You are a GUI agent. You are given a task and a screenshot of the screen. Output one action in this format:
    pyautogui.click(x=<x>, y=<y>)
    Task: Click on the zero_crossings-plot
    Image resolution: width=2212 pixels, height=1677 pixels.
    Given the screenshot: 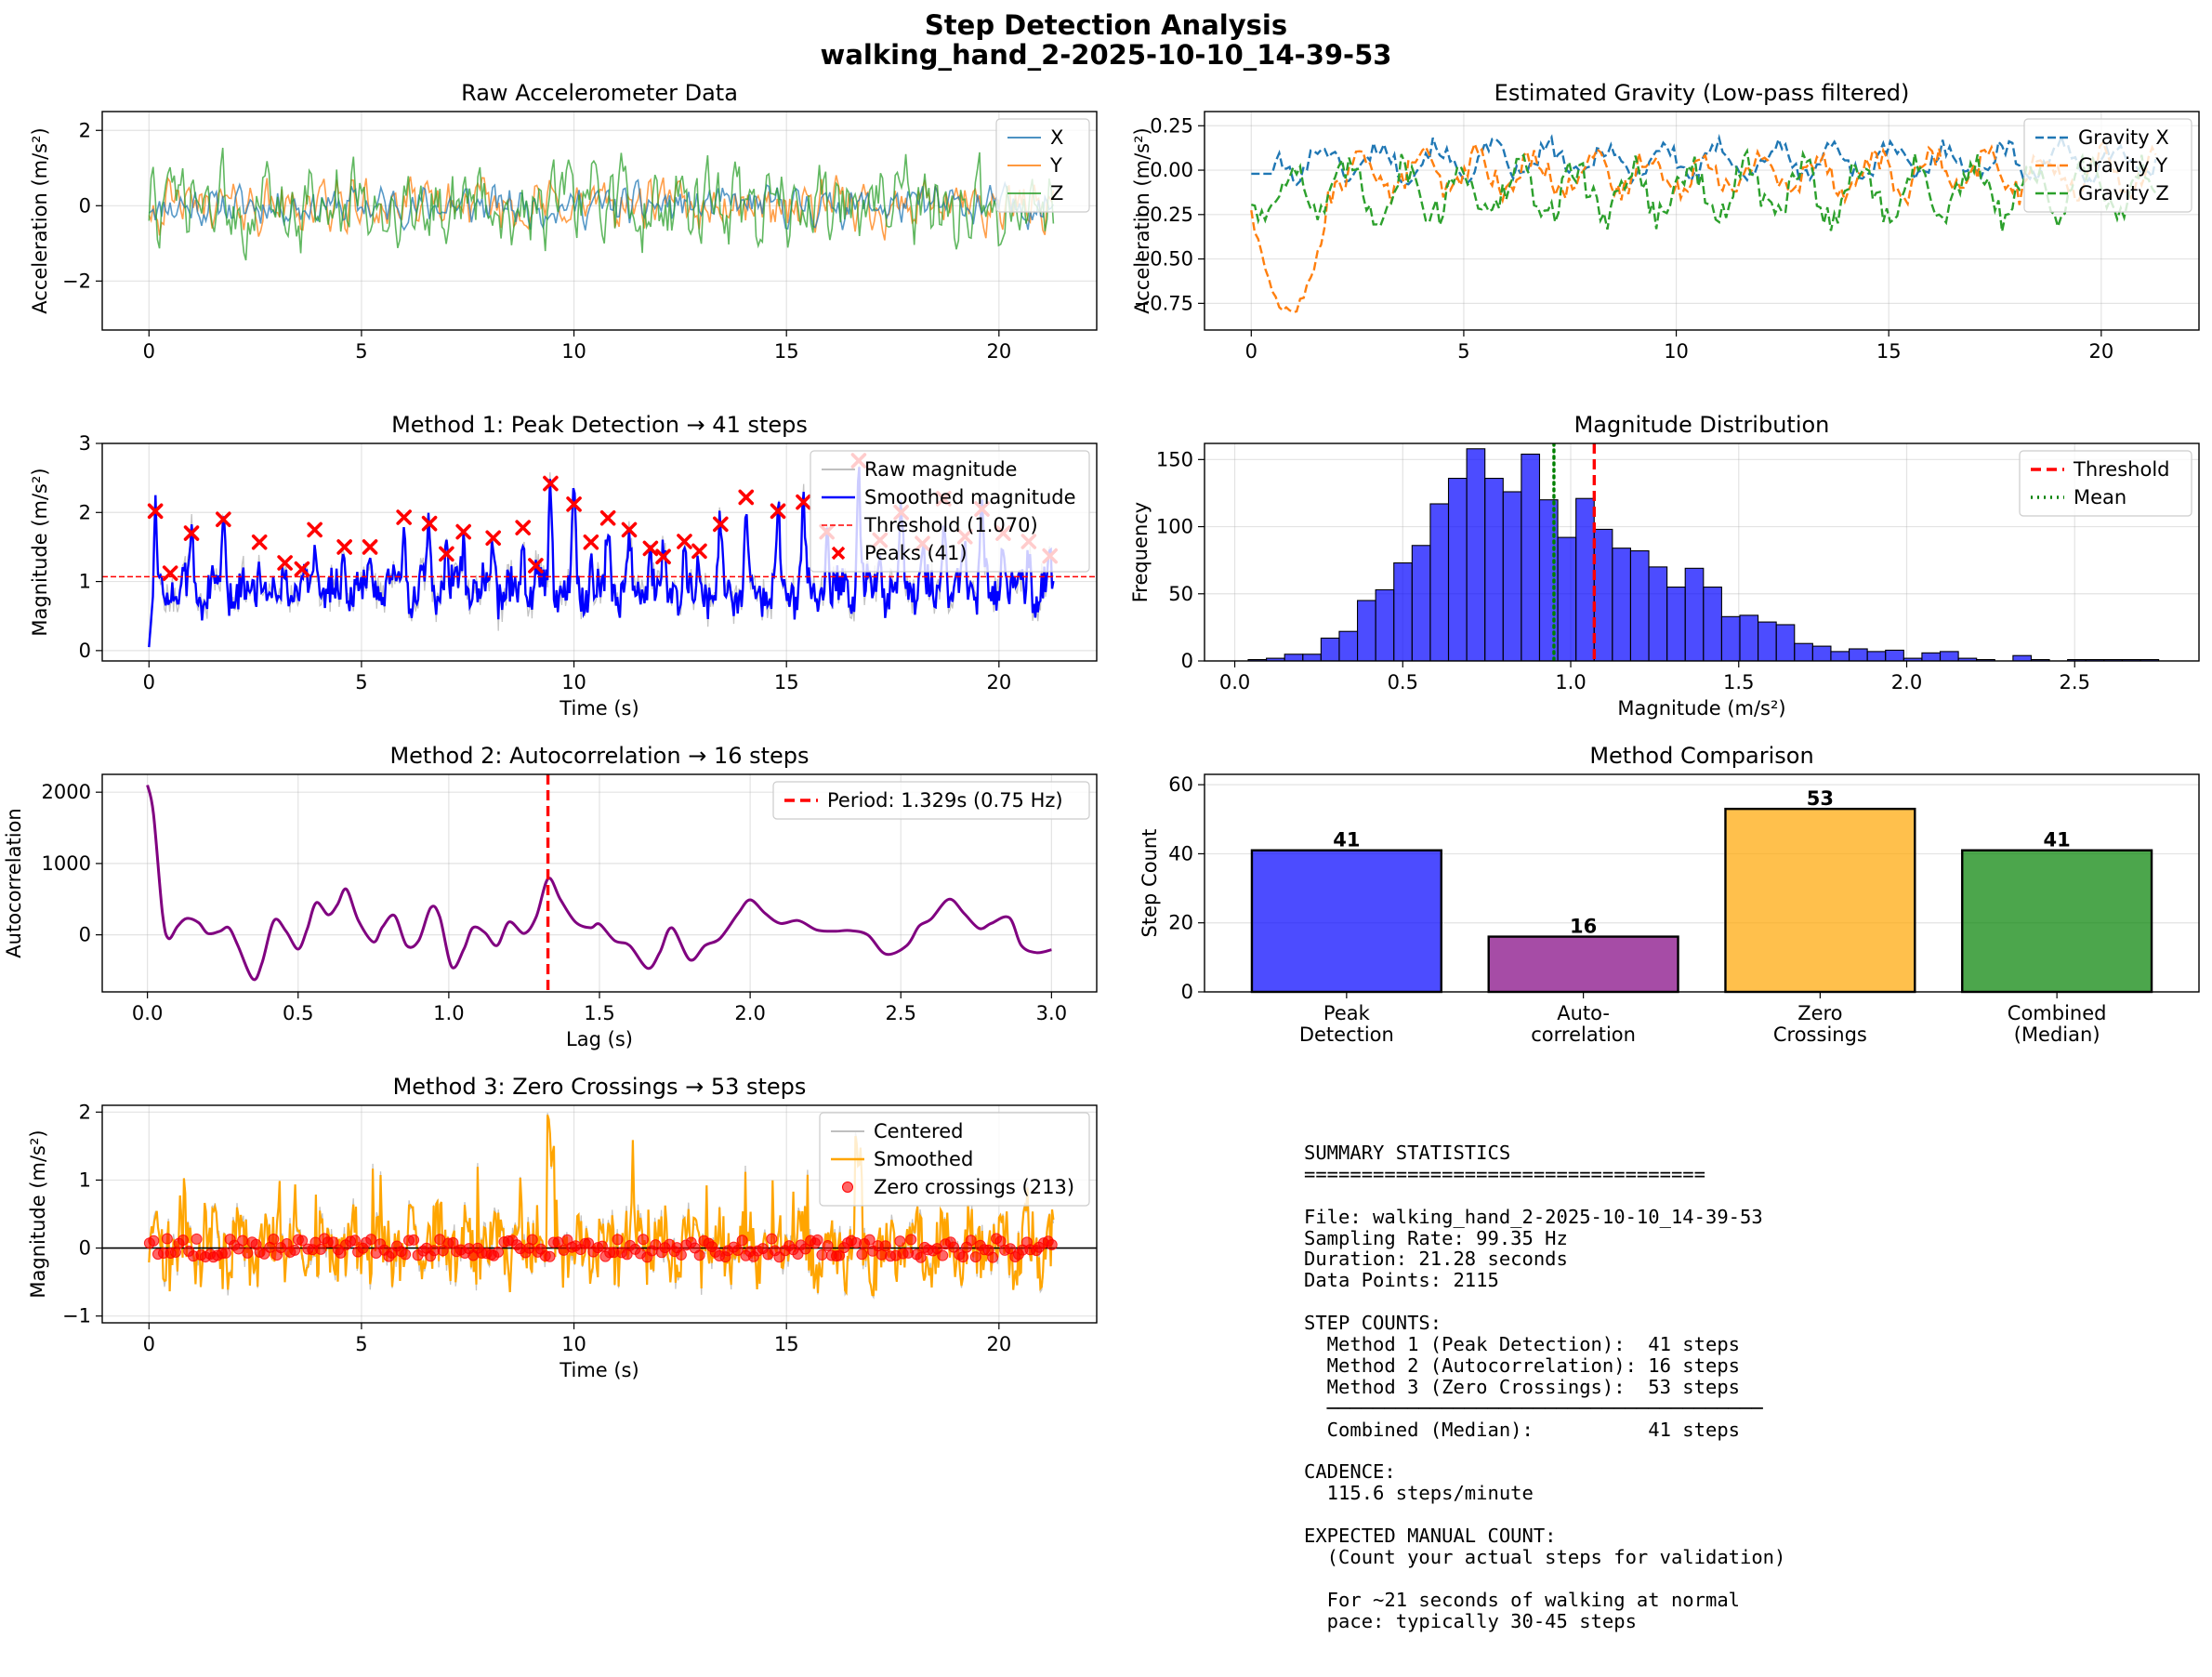 What is the action you would take?
    pyautogui.click(x=599, y=1206)
    